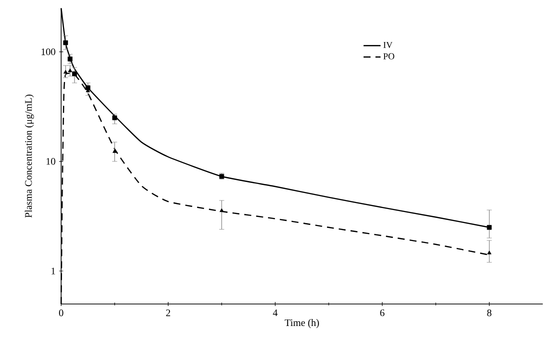  What do you see at coordinates (382, 312) in the screenshot?
I see `x-tick-label: 6` at bounding box center [382, 312].